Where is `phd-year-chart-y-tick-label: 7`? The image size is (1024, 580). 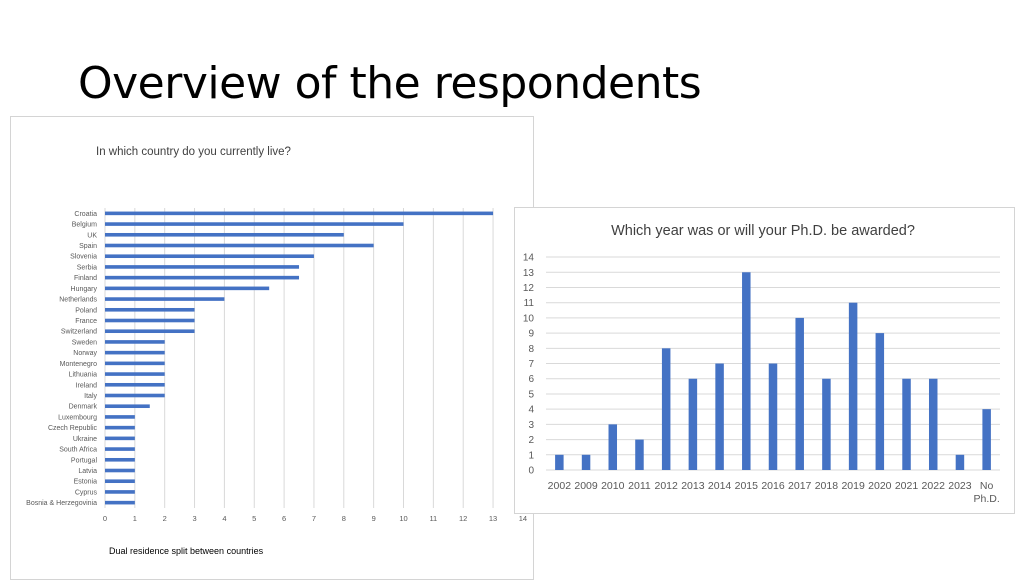 phd-year-chart-y-tick-label: 7 is located at coordinates (531, 364).